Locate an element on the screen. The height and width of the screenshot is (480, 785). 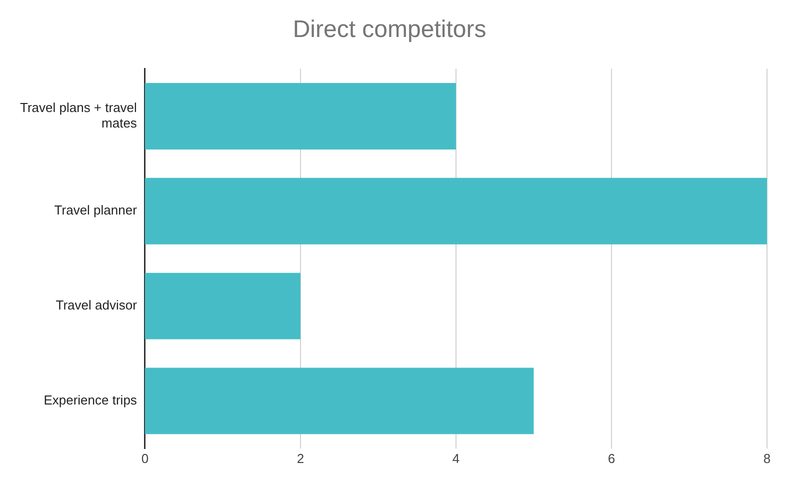
y-tick-label: Travel plans + travel mates is located at coordinates (79, 115).